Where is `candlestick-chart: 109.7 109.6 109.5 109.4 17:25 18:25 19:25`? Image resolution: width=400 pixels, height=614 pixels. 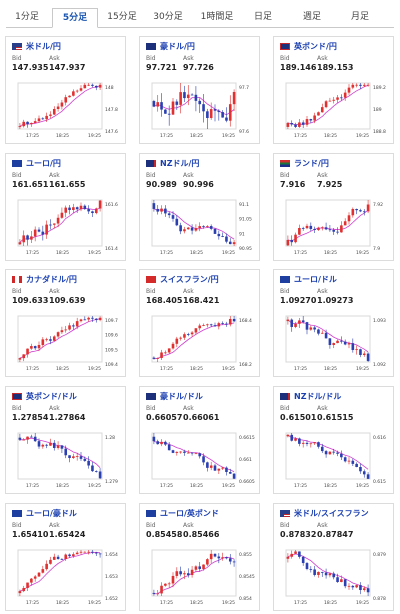
candlestick-chart: 109.7 109.6 109.5 109.4 17:25 18:25 19:25 is located at coordinates (66, 343).